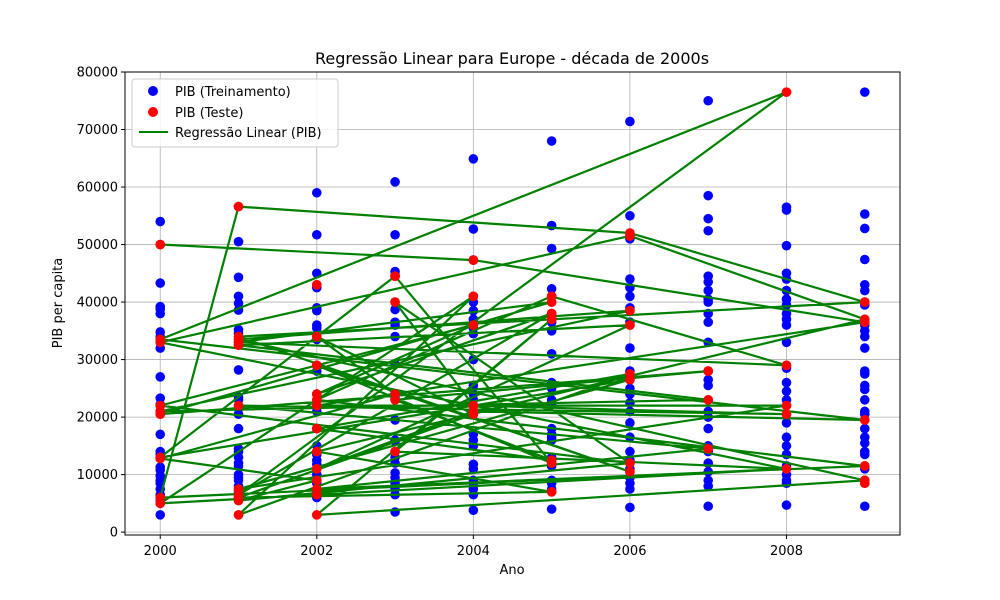 The image size is (1000, 600). What do you see at coordinates (97, 475) in the screenshot?
I see `y-tick-label: 10000` at bounding box center [97, 475].